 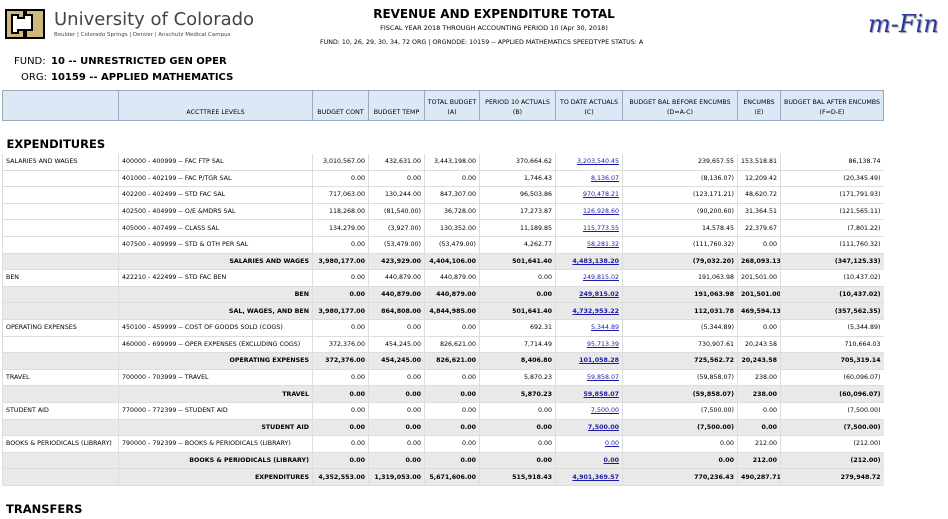 What do you see at coordinates (215, 428) in the screenshot?
I see `total-label: STUDENT AID` at bounding box center [215, 428].